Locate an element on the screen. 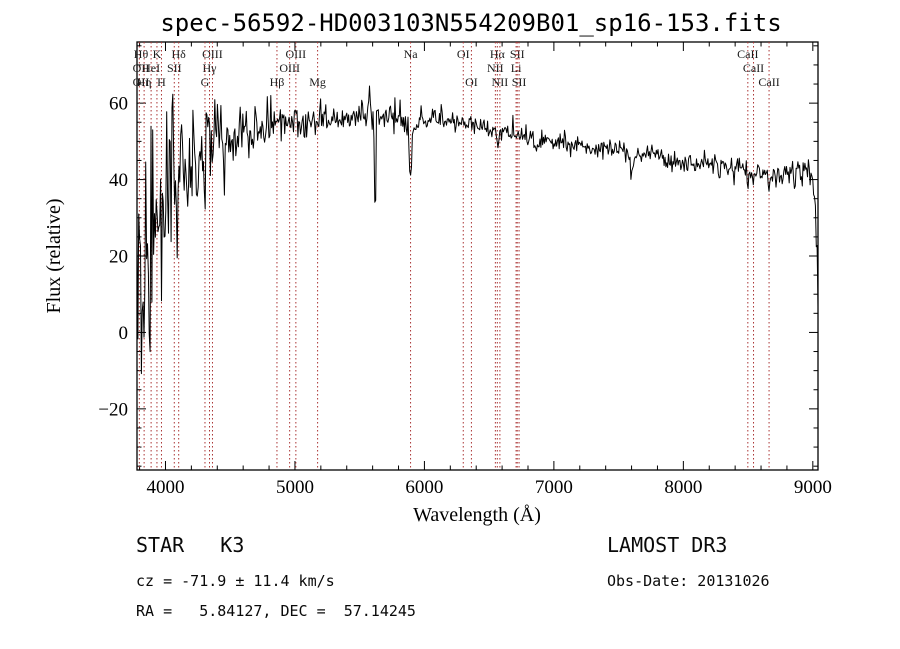 Image resolution: width=900 pixels, height=649 pixels. x-tick-label: 4000 is located at coordinates (165, 487).